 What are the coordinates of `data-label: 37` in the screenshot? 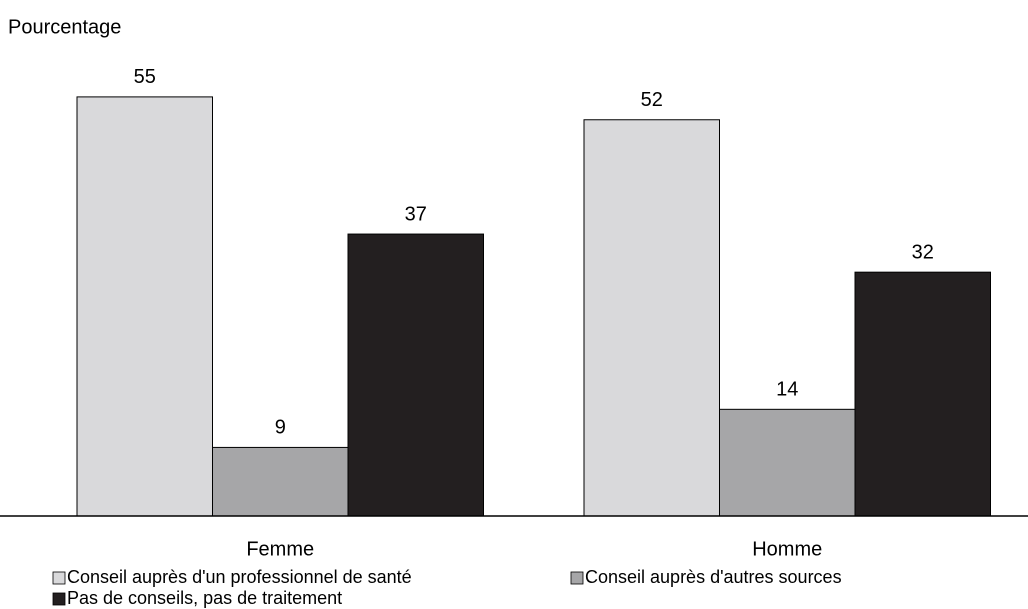 It's located at (416, 214).